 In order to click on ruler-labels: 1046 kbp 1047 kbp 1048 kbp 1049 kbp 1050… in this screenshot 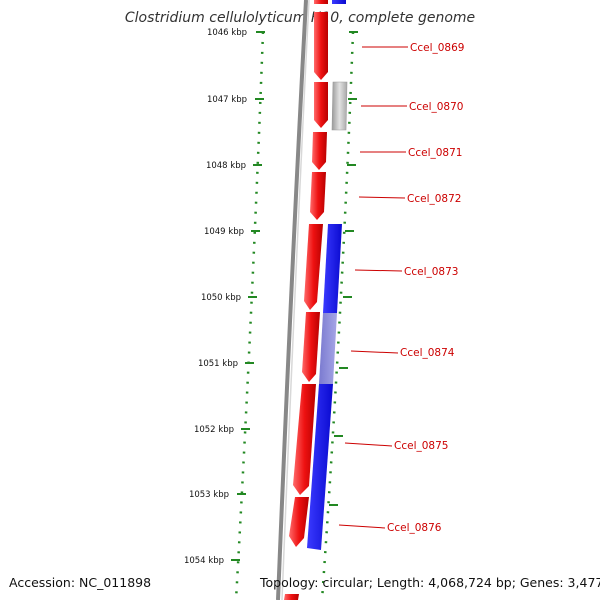, I will do `click(215, 297)`.